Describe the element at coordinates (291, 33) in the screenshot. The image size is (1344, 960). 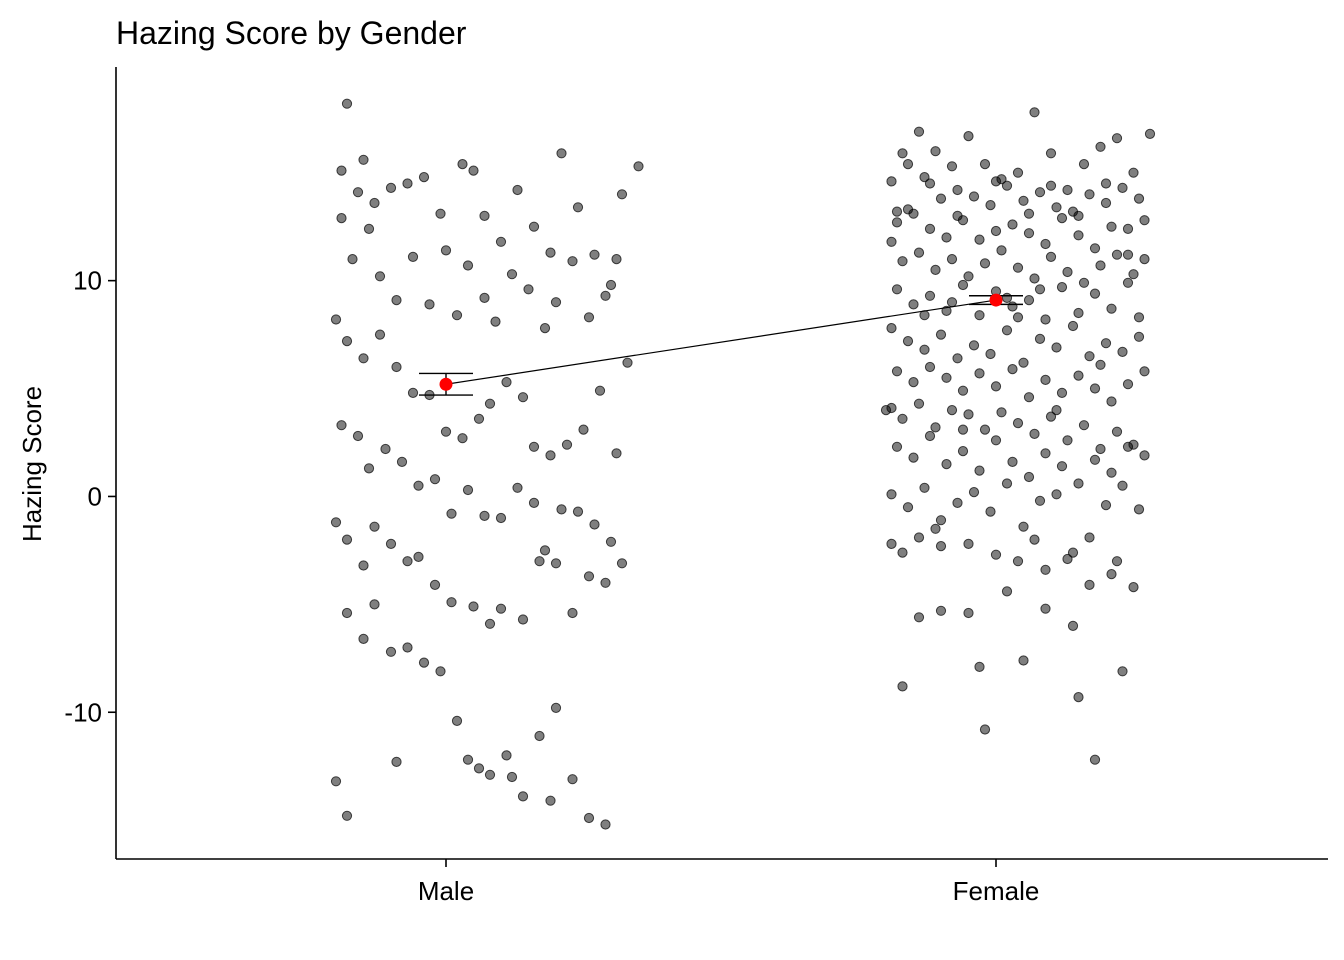
I see `chart-title: Hazing Score by Gender` at that location.